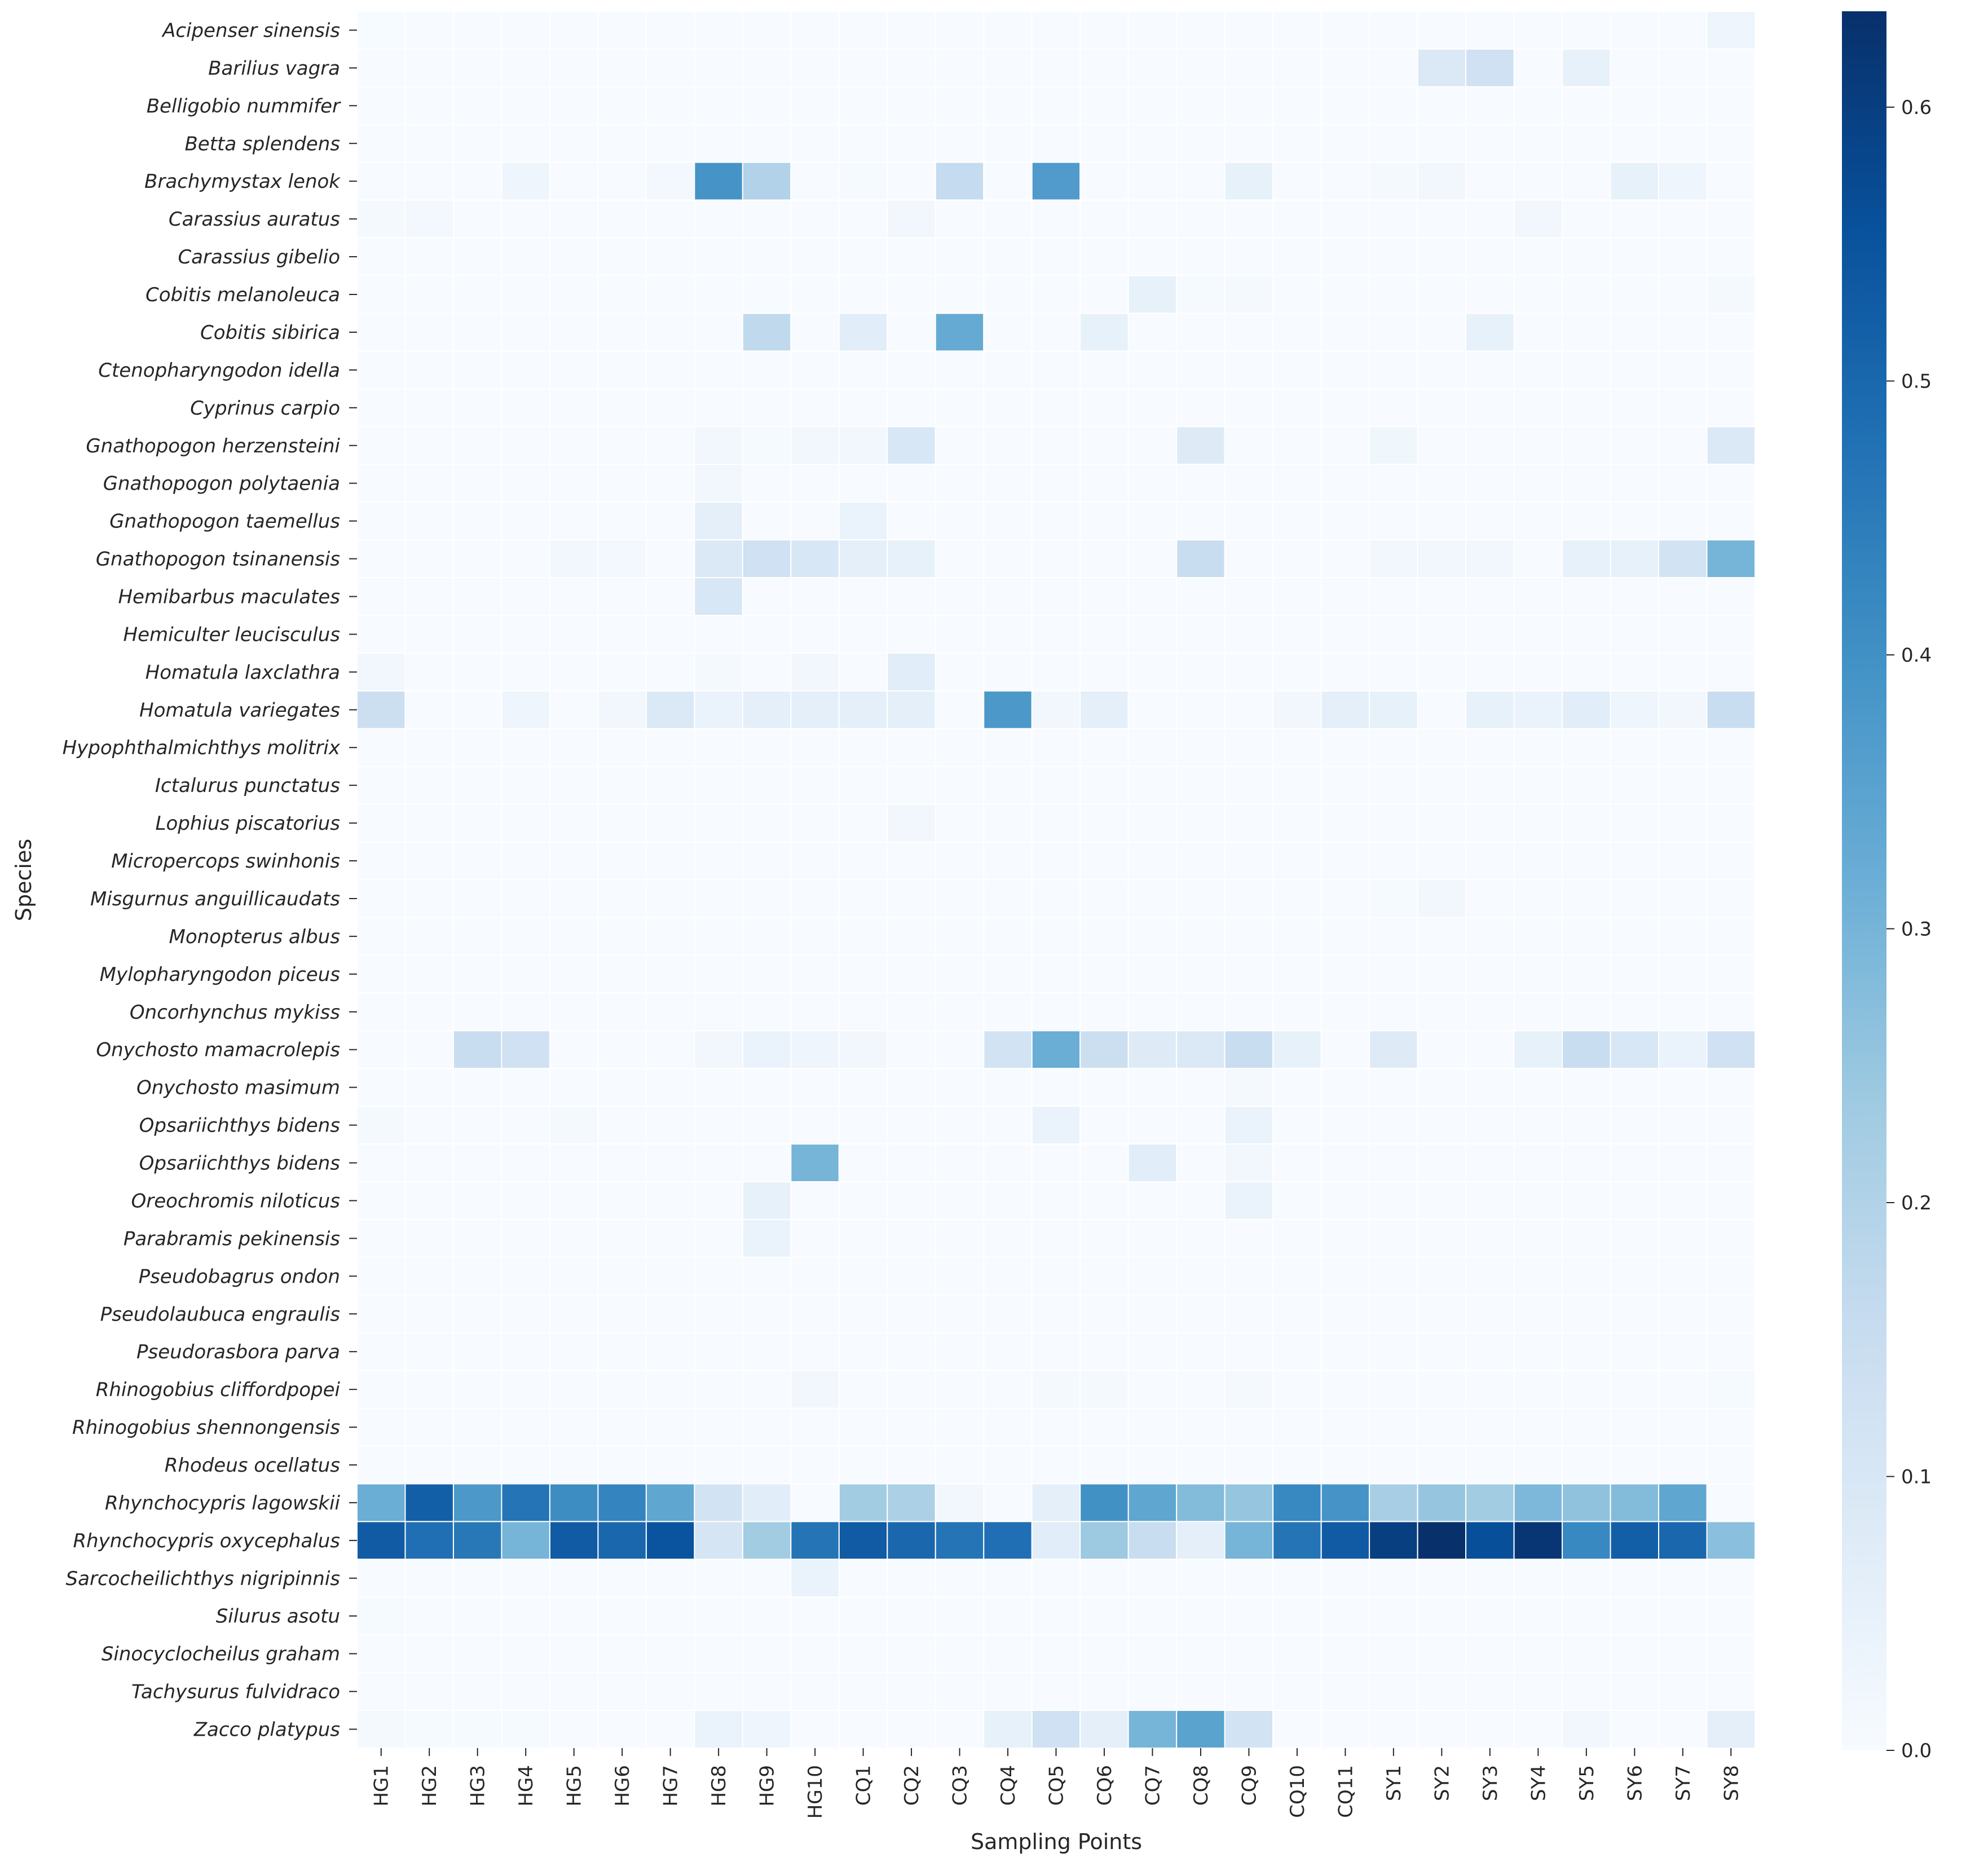  What do you see at coordinates (224, 521) in the screenshot?
I see `y-tick-label: Gnathopogon taemellus` at bounding box center [224, 521].